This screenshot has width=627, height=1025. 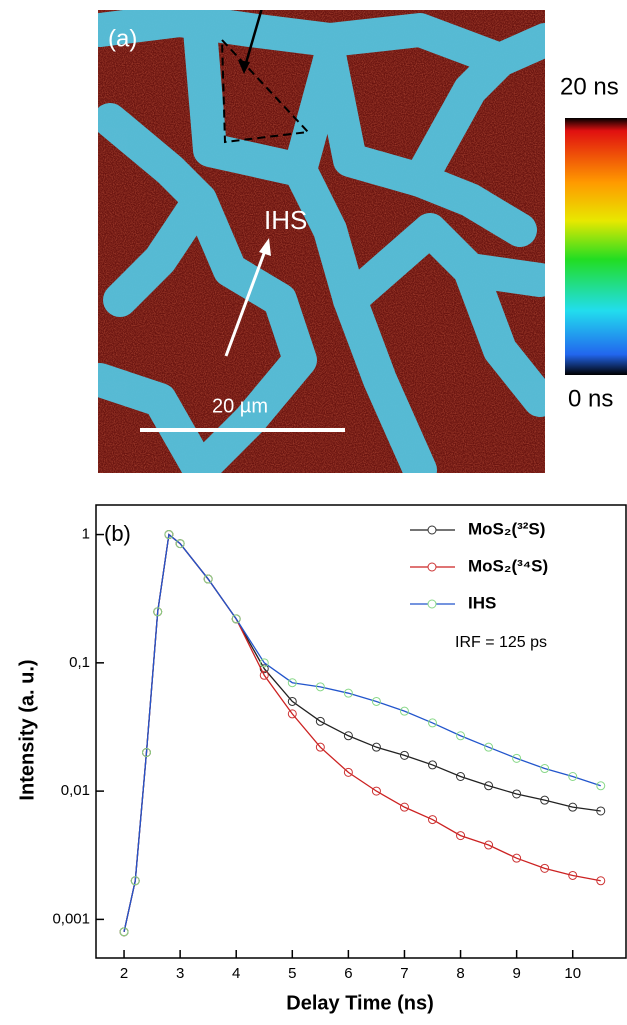 I want to click on x-tick-label: 8, so click(x=460, y=973).